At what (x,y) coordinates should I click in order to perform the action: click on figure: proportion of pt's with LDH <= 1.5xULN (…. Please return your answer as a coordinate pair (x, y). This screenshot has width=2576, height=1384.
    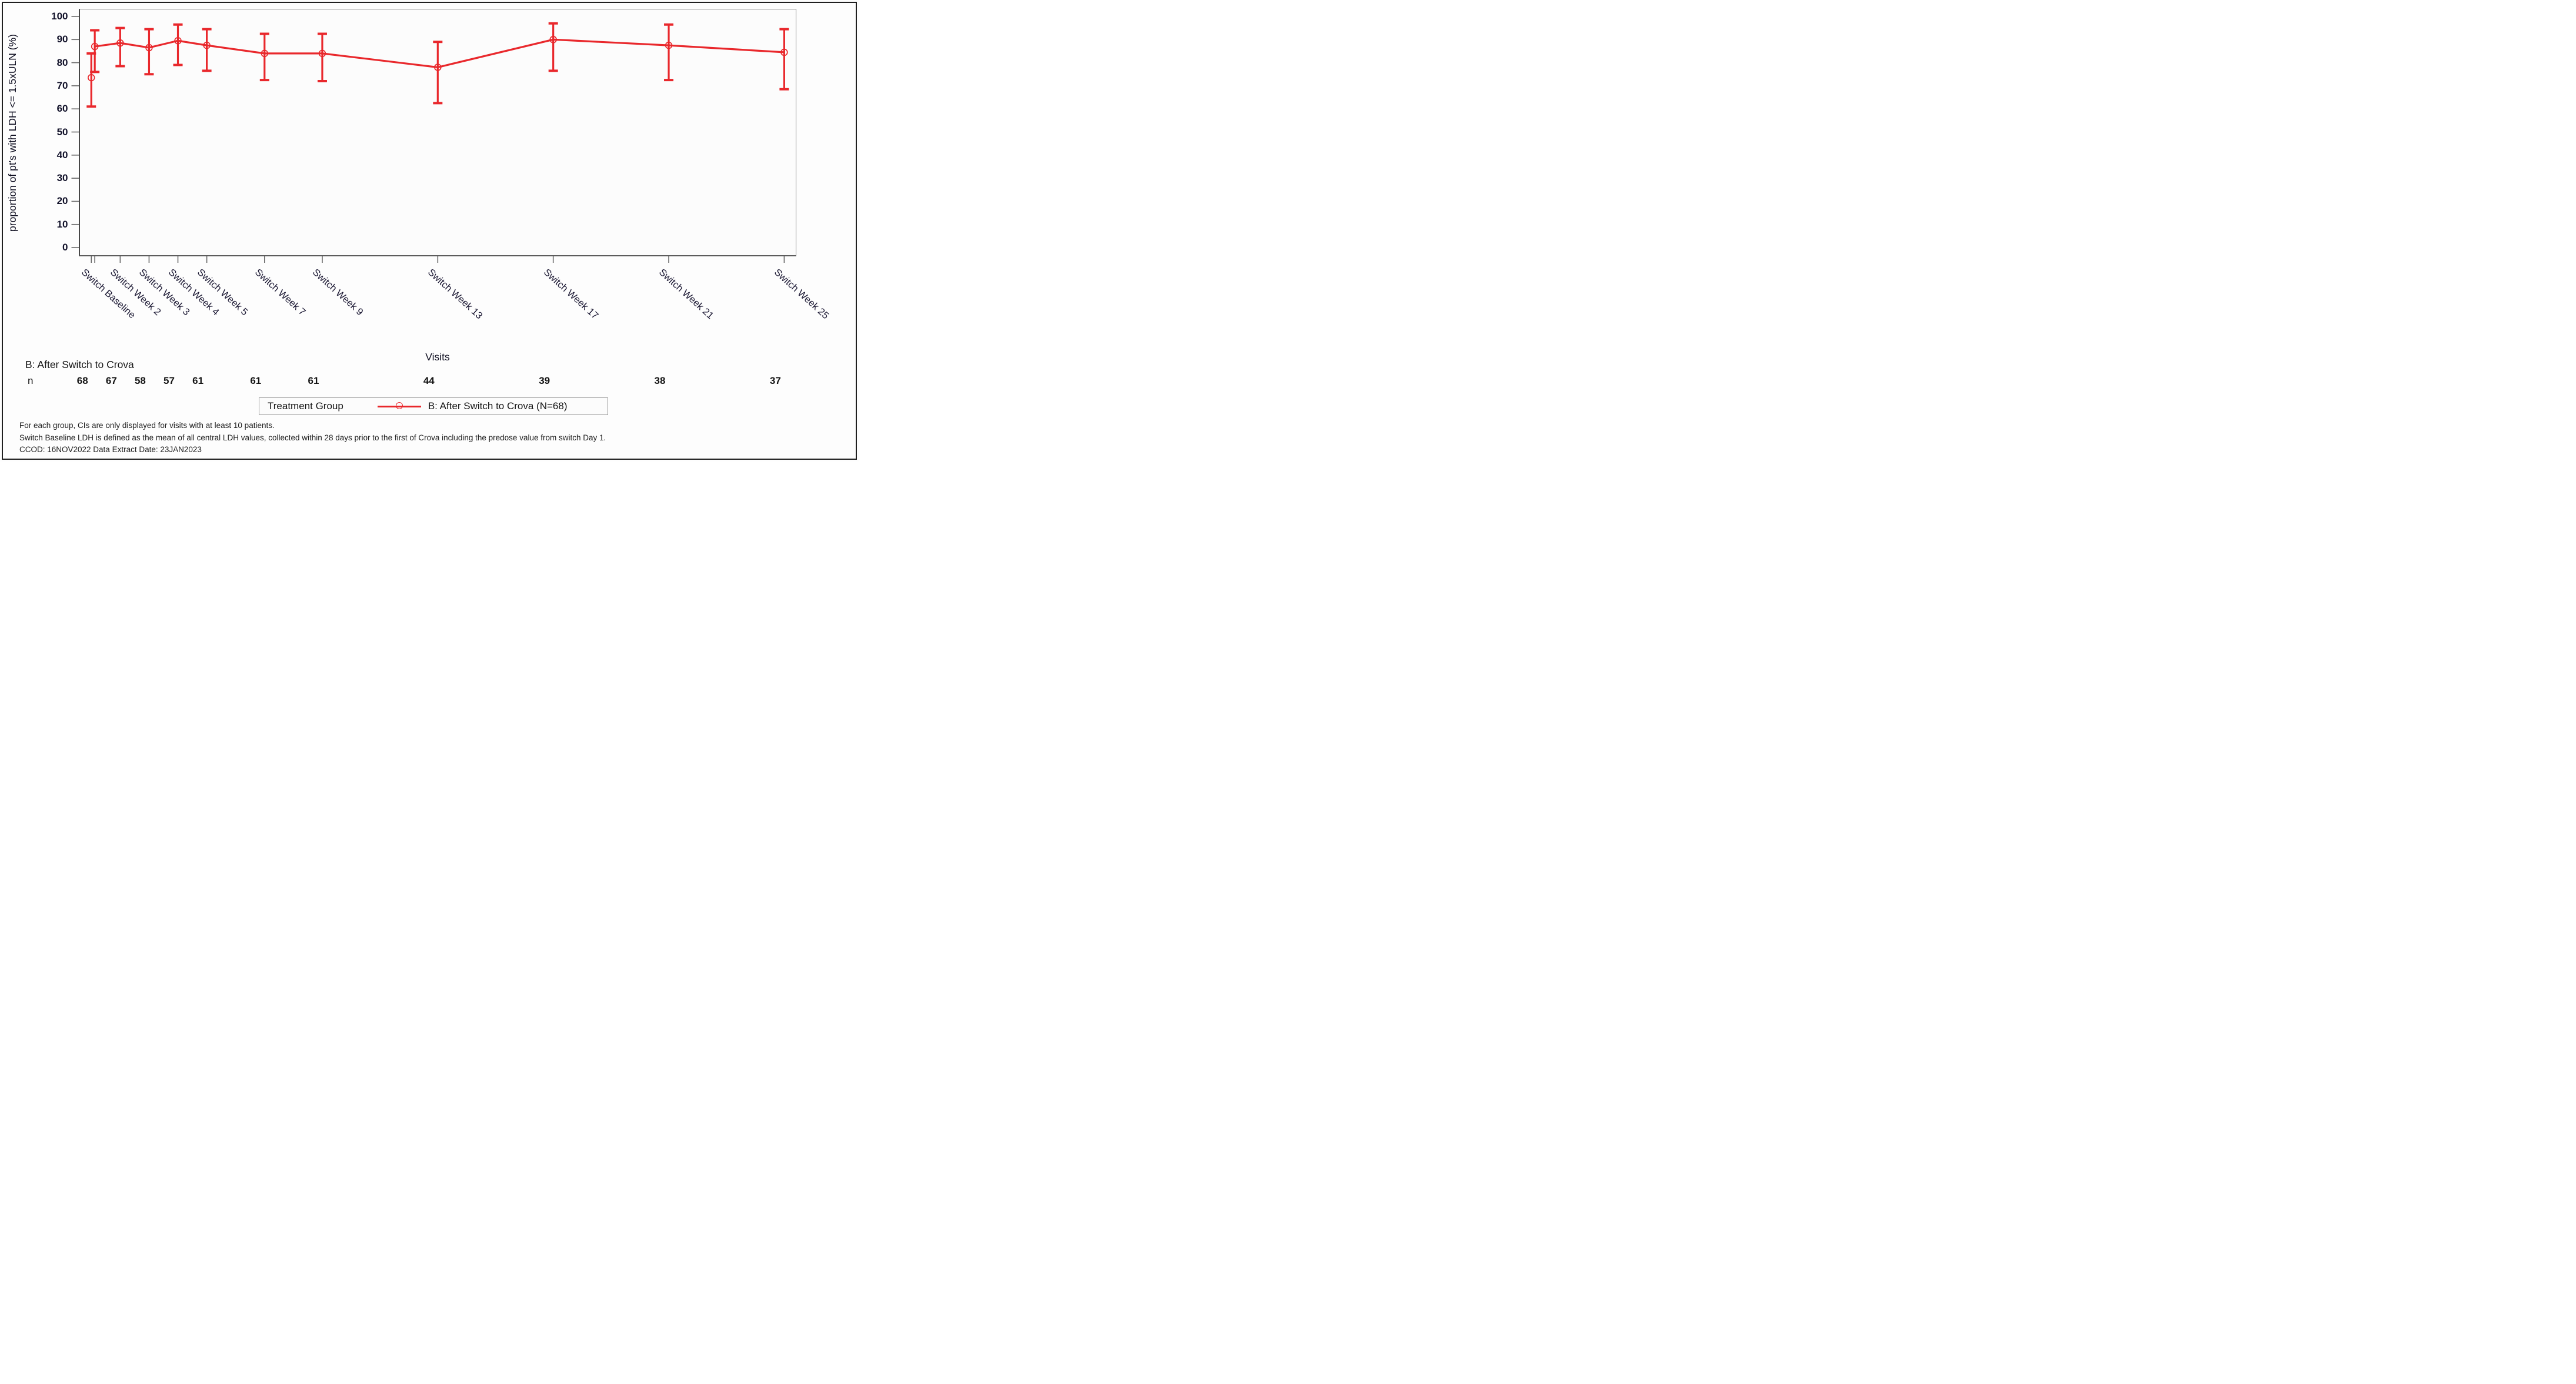
    Looking at the image, I should click on (429, 231).